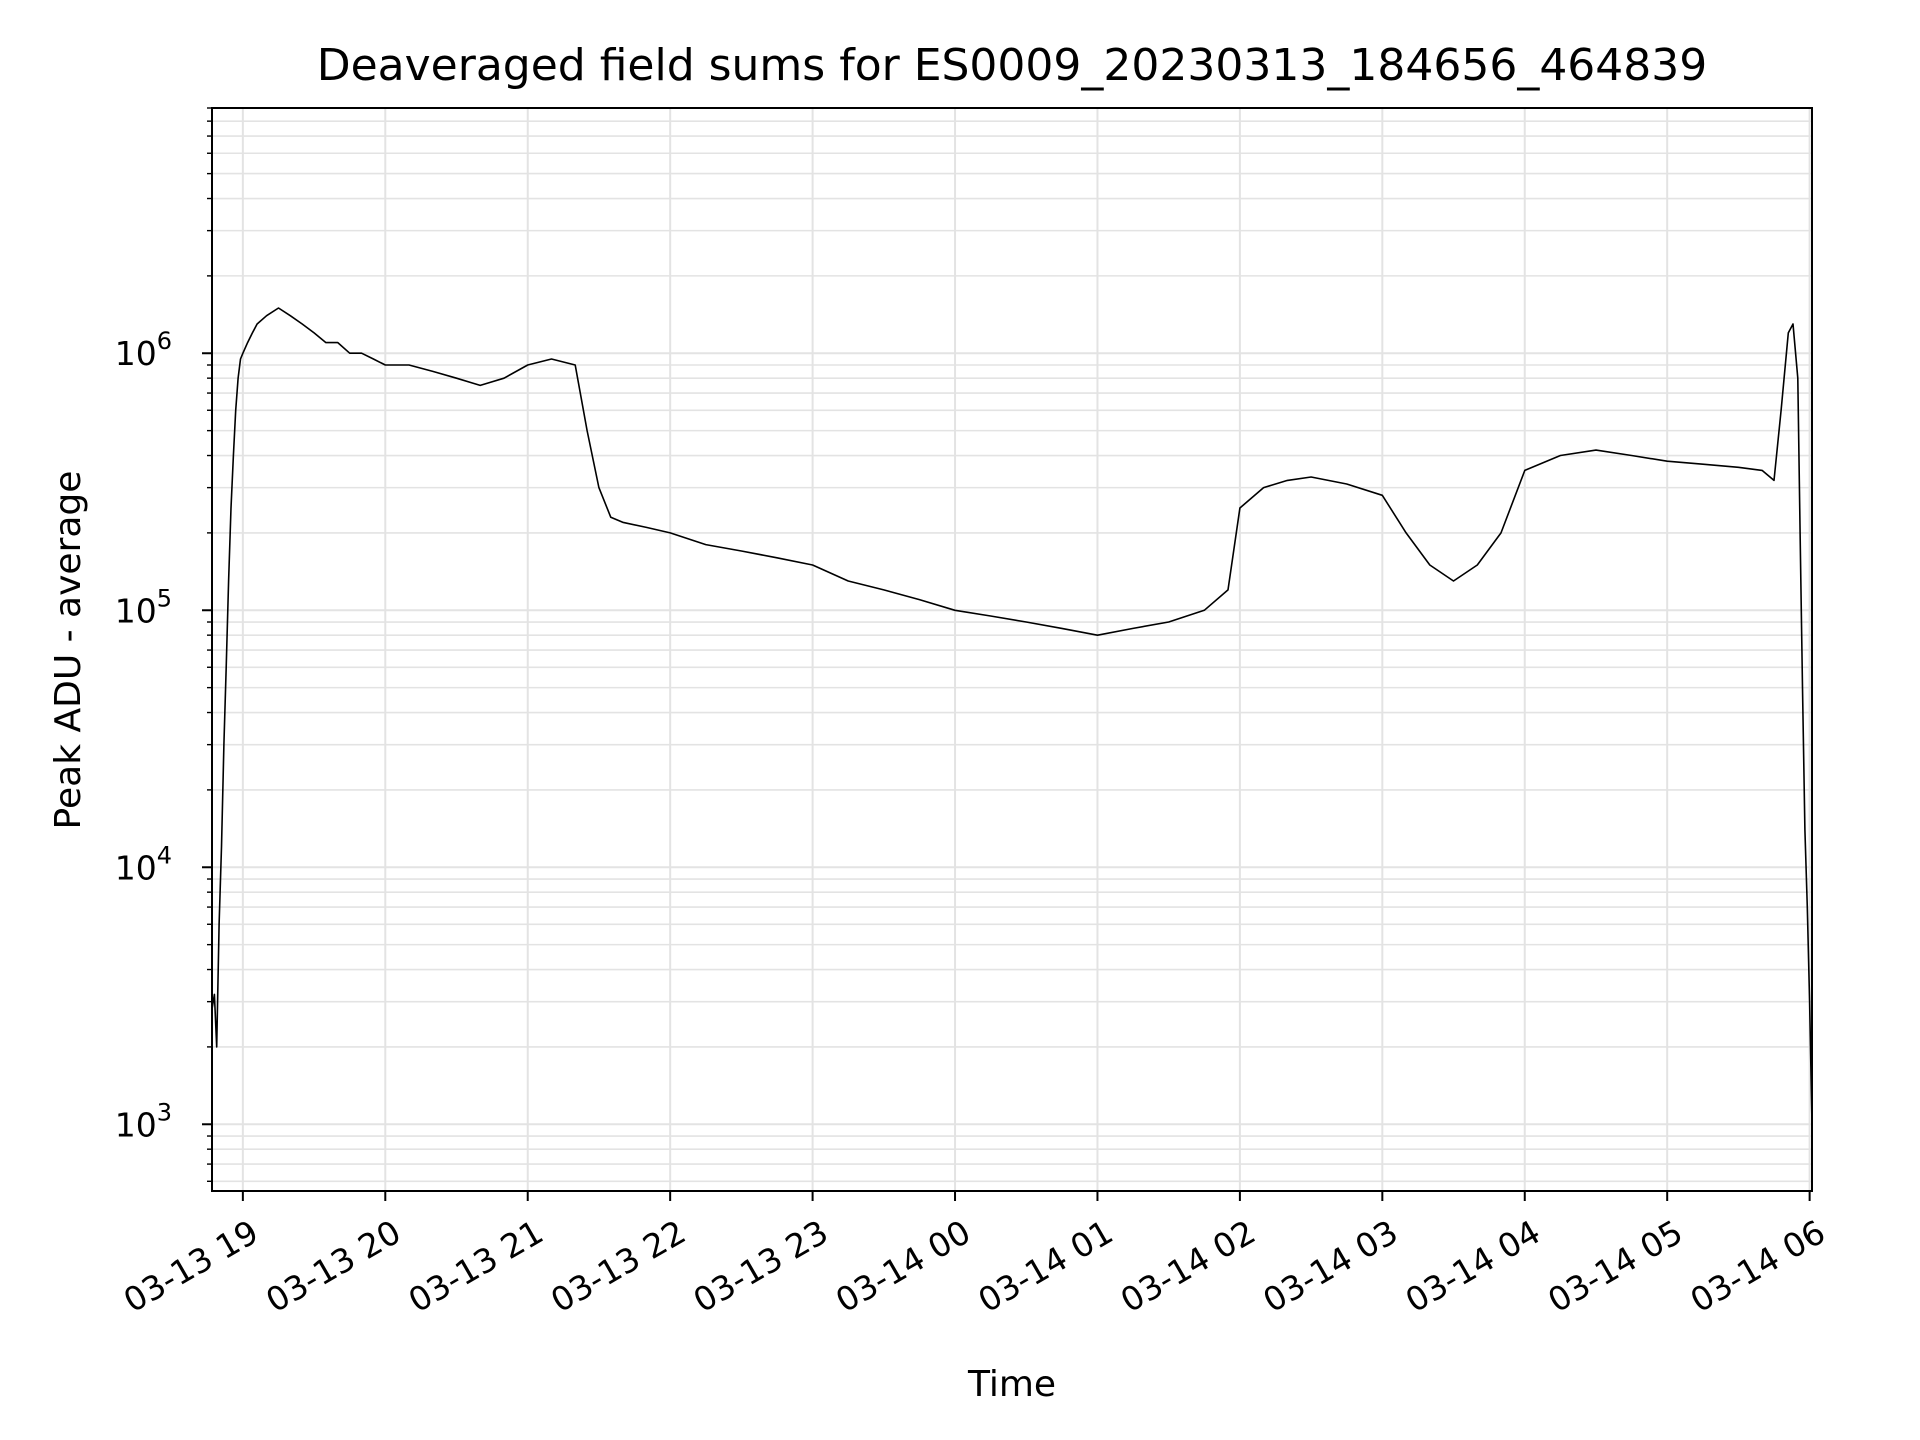 The height and width of the screenshot is (1440, 1920). What do you see at coordinates (143, 864) in the screenshot?
I see `y-tick-label: 10⁴` at bounding box center [143, 864].